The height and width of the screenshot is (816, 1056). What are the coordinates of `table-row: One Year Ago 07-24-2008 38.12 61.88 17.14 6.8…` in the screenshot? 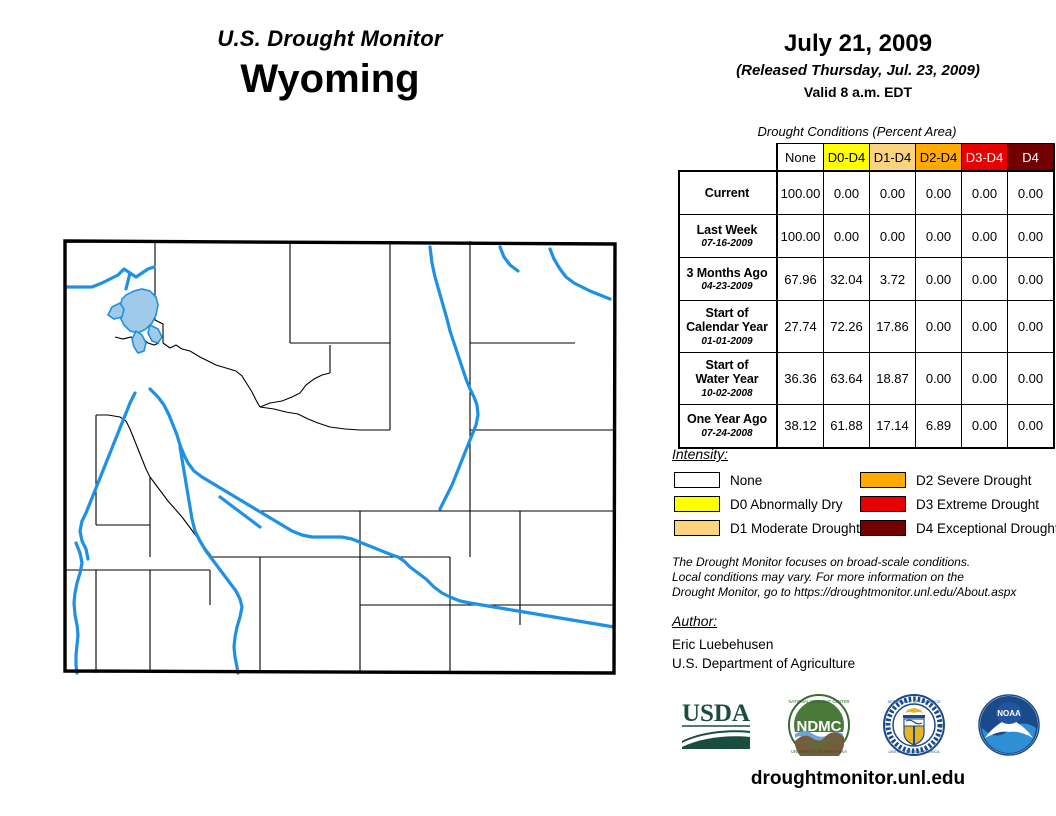 It's located at (866, 426).